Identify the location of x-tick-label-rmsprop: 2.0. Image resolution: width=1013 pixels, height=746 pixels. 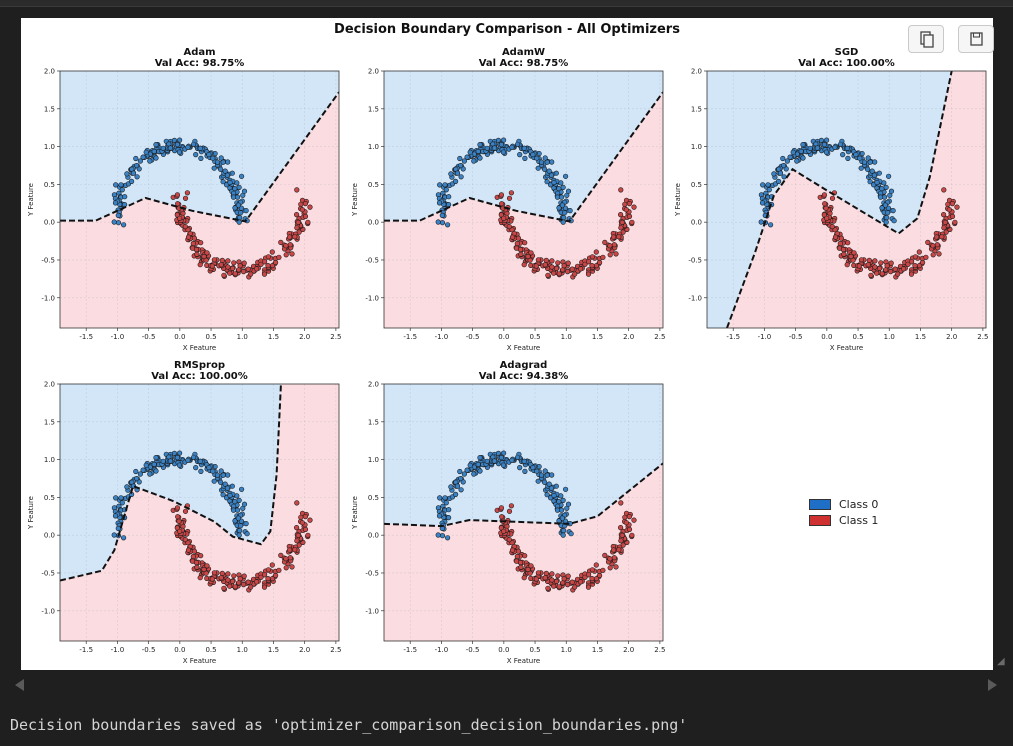
(304, 650).